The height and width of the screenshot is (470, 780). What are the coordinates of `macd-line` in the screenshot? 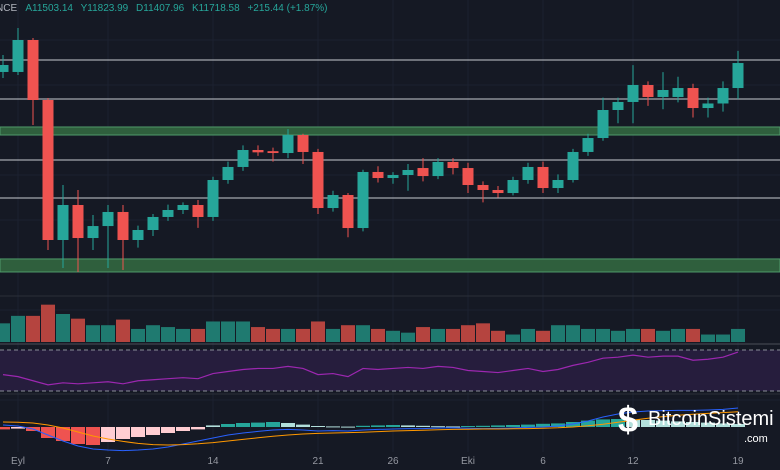 It's located at (370, 429).